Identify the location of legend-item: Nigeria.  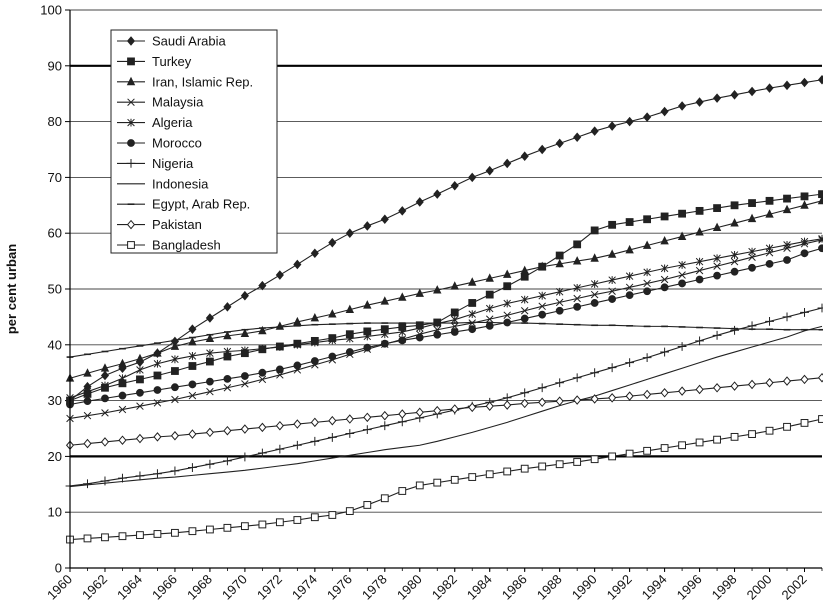
(155, 163).